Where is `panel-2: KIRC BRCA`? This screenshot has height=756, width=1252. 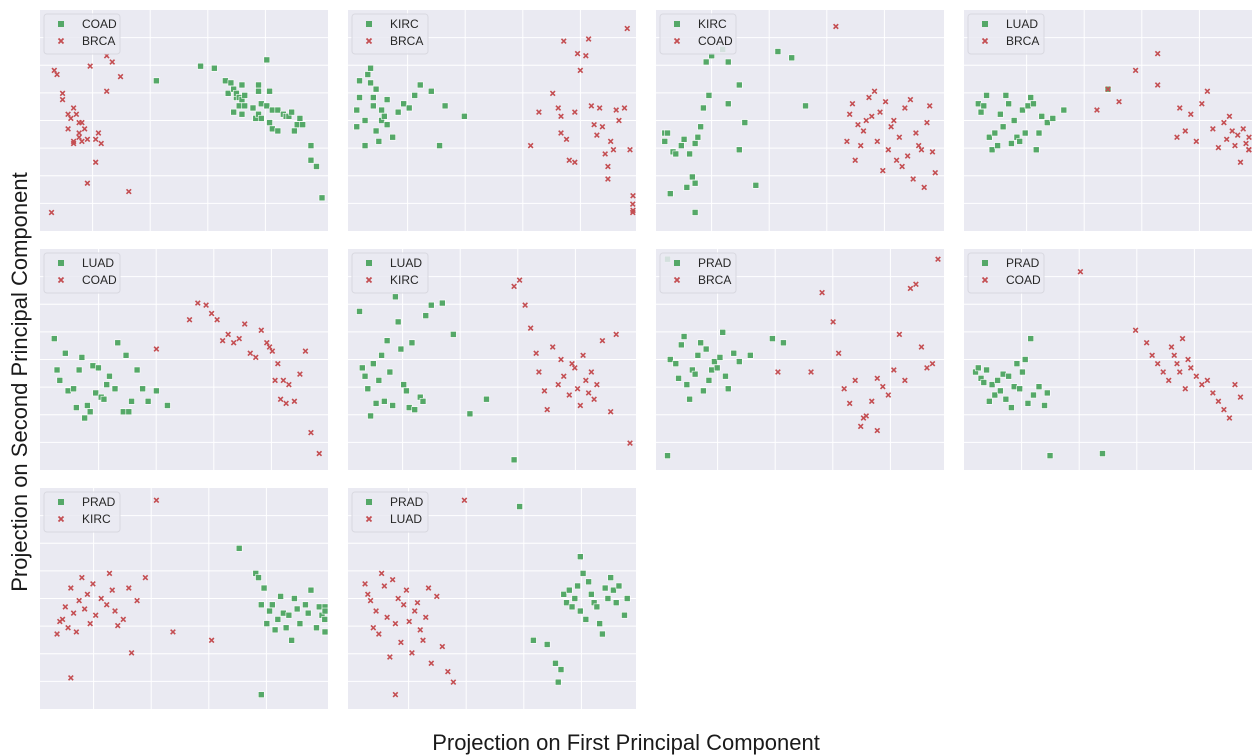 panel-2: KIRC BRCA is located at coordinates (492, 120).